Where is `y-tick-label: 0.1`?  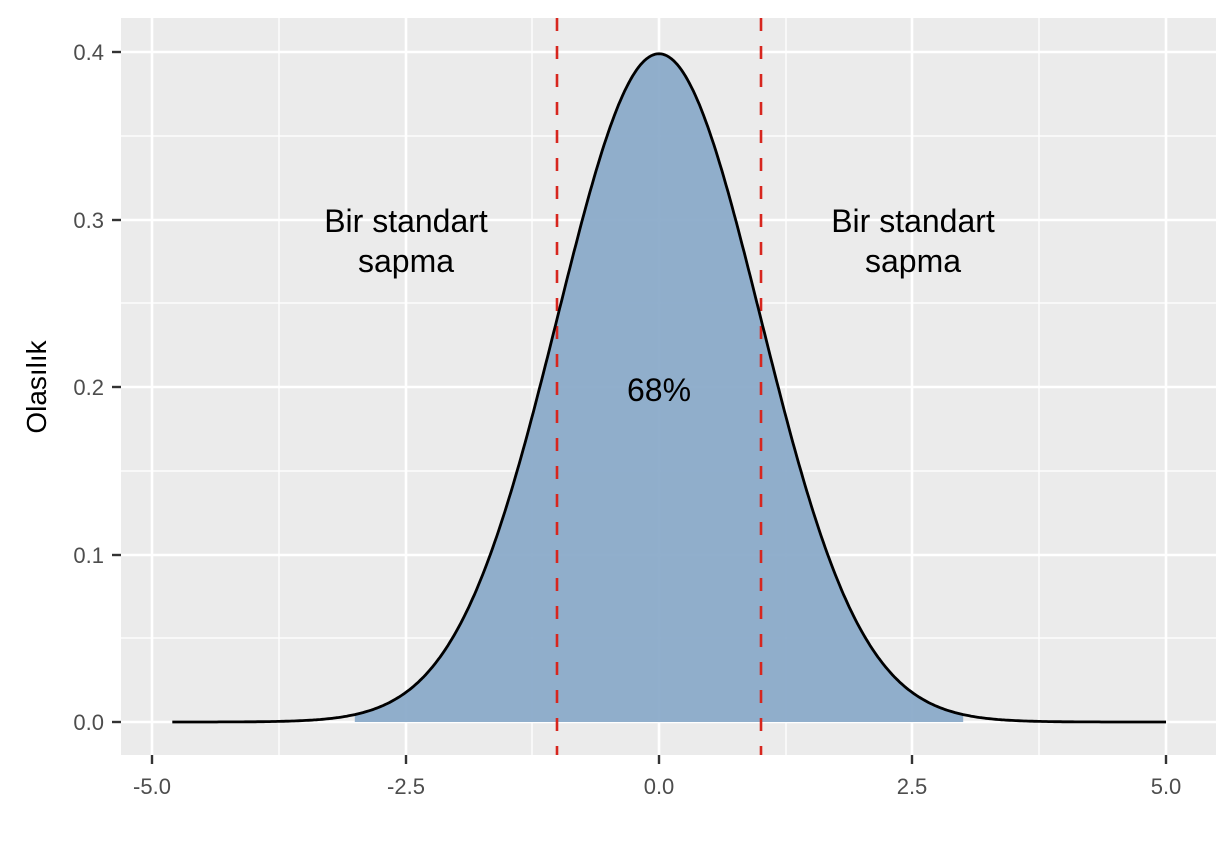 y-tick-label: 0.1 is located at coordinates (88, 555).